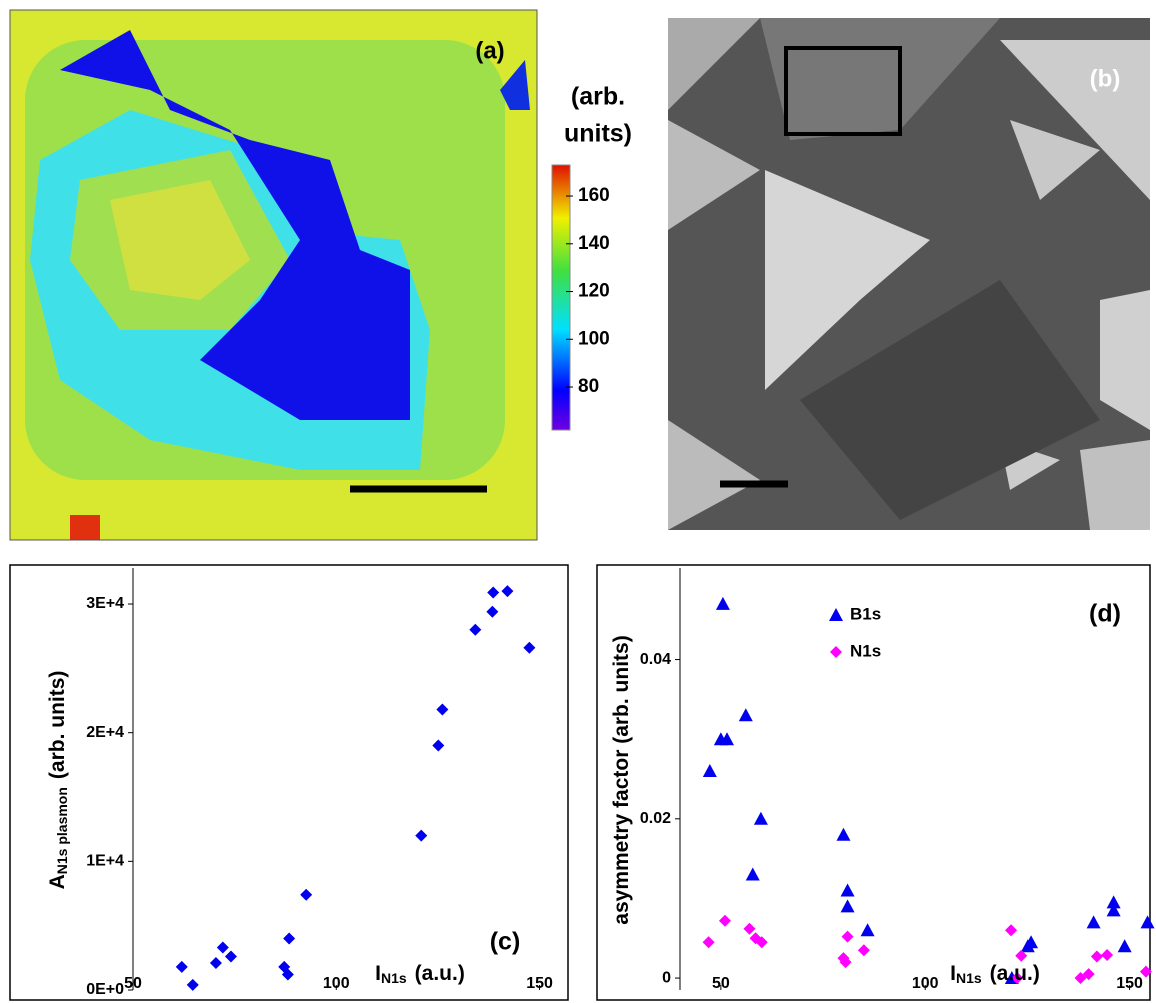 The height and width of the screenshot is (1003, 1156). What do you see at coordinates (588, 386) in the screenshot?
I see `colorbar-tick-label: 80` at bounding box center [588, 386].